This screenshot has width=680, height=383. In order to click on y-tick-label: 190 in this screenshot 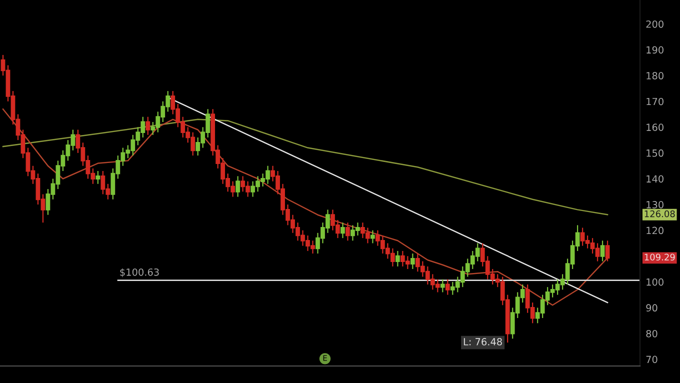, I will do `click(655, 50)`.